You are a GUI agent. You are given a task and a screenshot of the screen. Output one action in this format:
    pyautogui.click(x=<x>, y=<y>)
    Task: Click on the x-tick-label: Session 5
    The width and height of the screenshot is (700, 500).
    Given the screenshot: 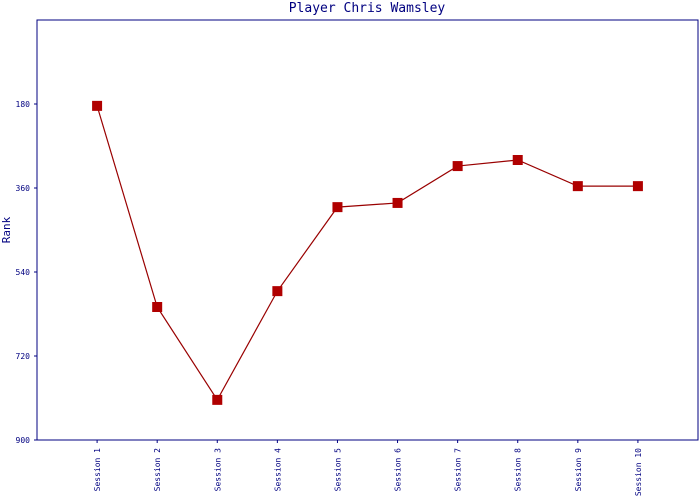 What is the action you would take?
    pyautogui.click(x=337, y=470)
    